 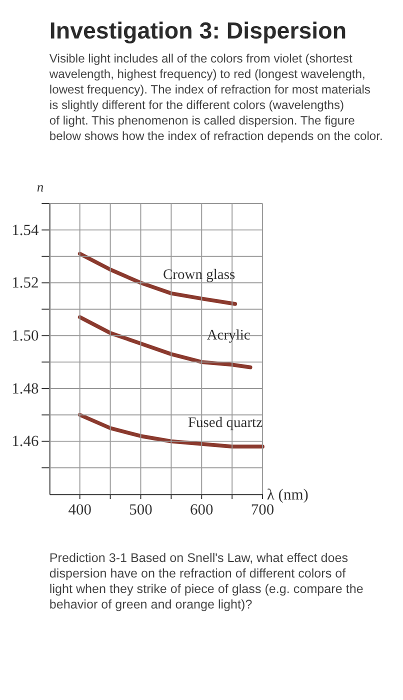 What do you see at coordinates (25, 335) in the screenshot?
I see `y-tick-label: 1.50` at bounding box center [25, 335].